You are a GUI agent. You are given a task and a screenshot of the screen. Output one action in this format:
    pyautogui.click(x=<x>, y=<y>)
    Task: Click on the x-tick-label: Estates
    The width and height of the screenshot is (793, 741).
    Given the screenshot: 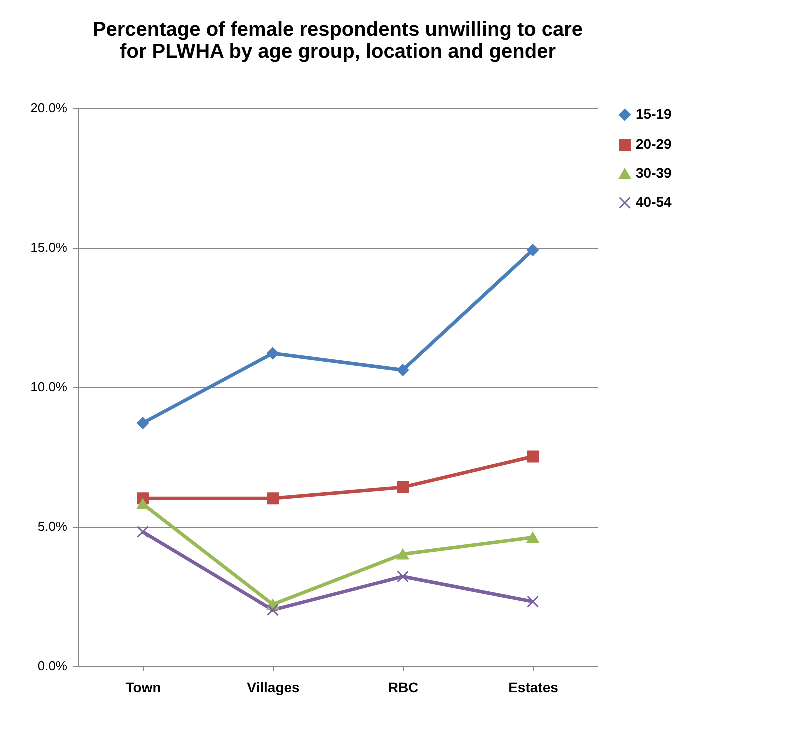 What is the action you would take?
    pyautogui.click(x=533, y=688)
    